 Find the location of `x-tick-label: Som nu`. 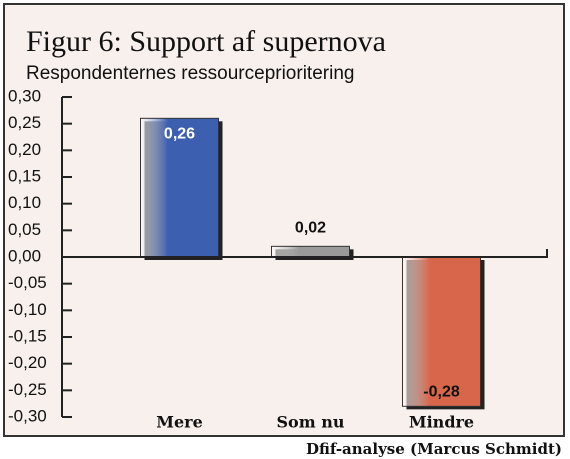

x-tick-label: Som nu is located at coordinates (311, 422).